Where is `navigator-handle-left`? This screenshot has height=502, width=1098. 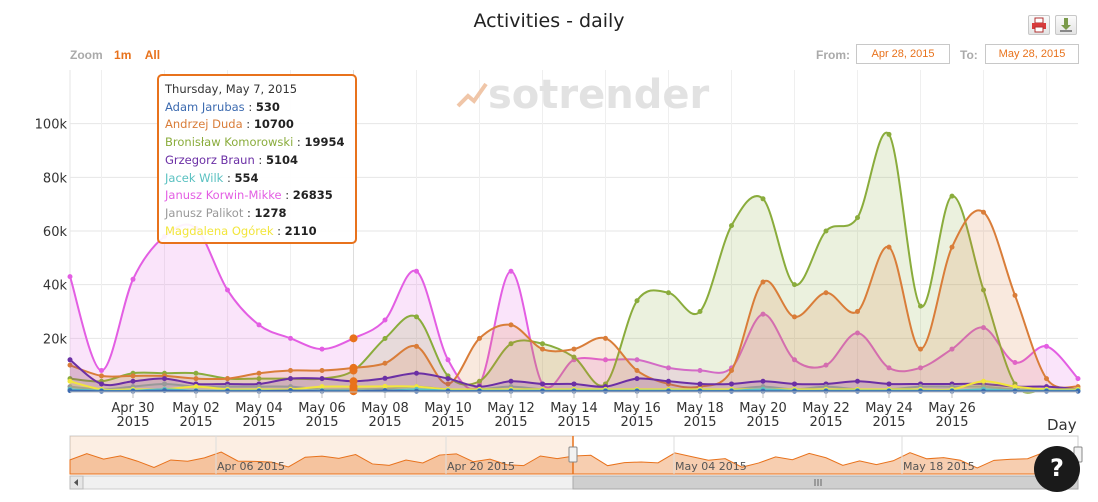 navigator-handle-left is located at coordinates (573, 454).